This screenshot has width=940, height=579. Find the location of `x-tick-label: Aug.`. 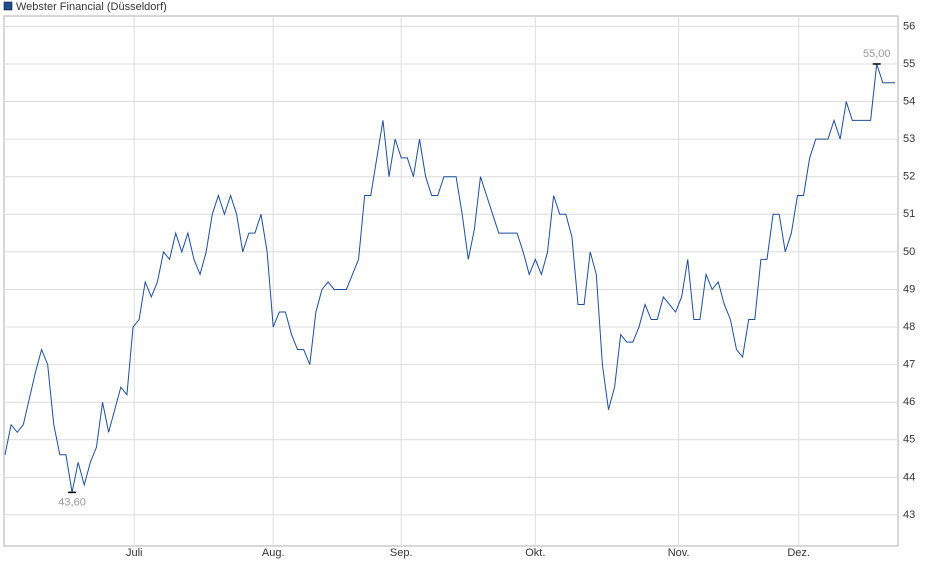

x-tick-label: Aug. is located at coordinates (273, 553).